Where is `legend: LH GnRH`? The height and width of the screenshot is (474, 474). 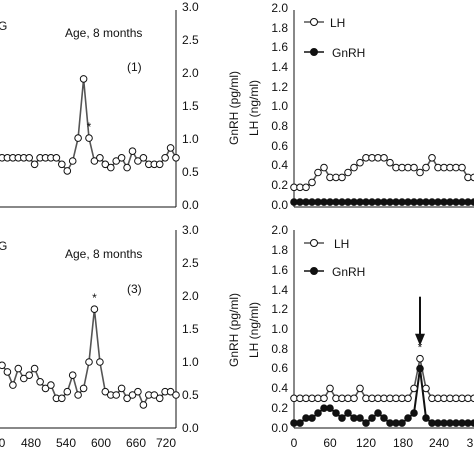
legend: LH GnRH is located at coordinates (334, 258).